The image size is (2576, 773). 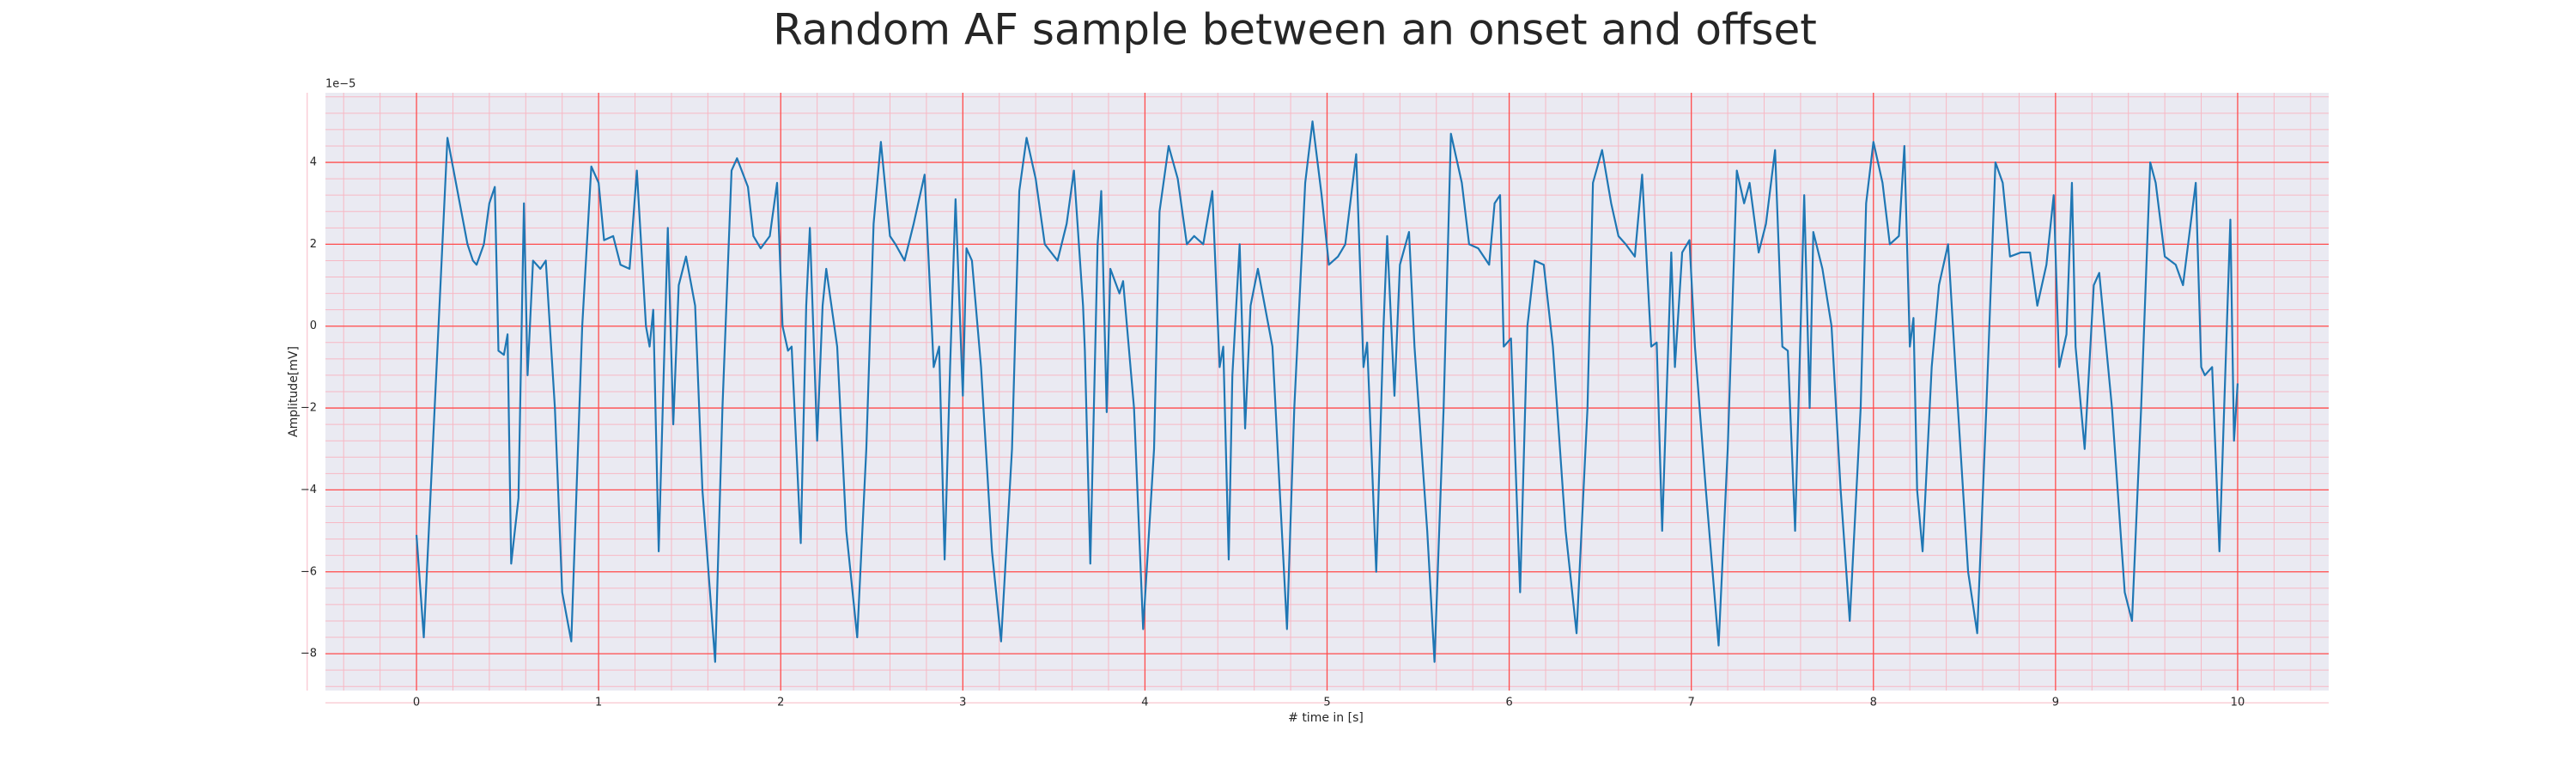 I want to click on y-tick-label: −4, so click(x=309, y=490).